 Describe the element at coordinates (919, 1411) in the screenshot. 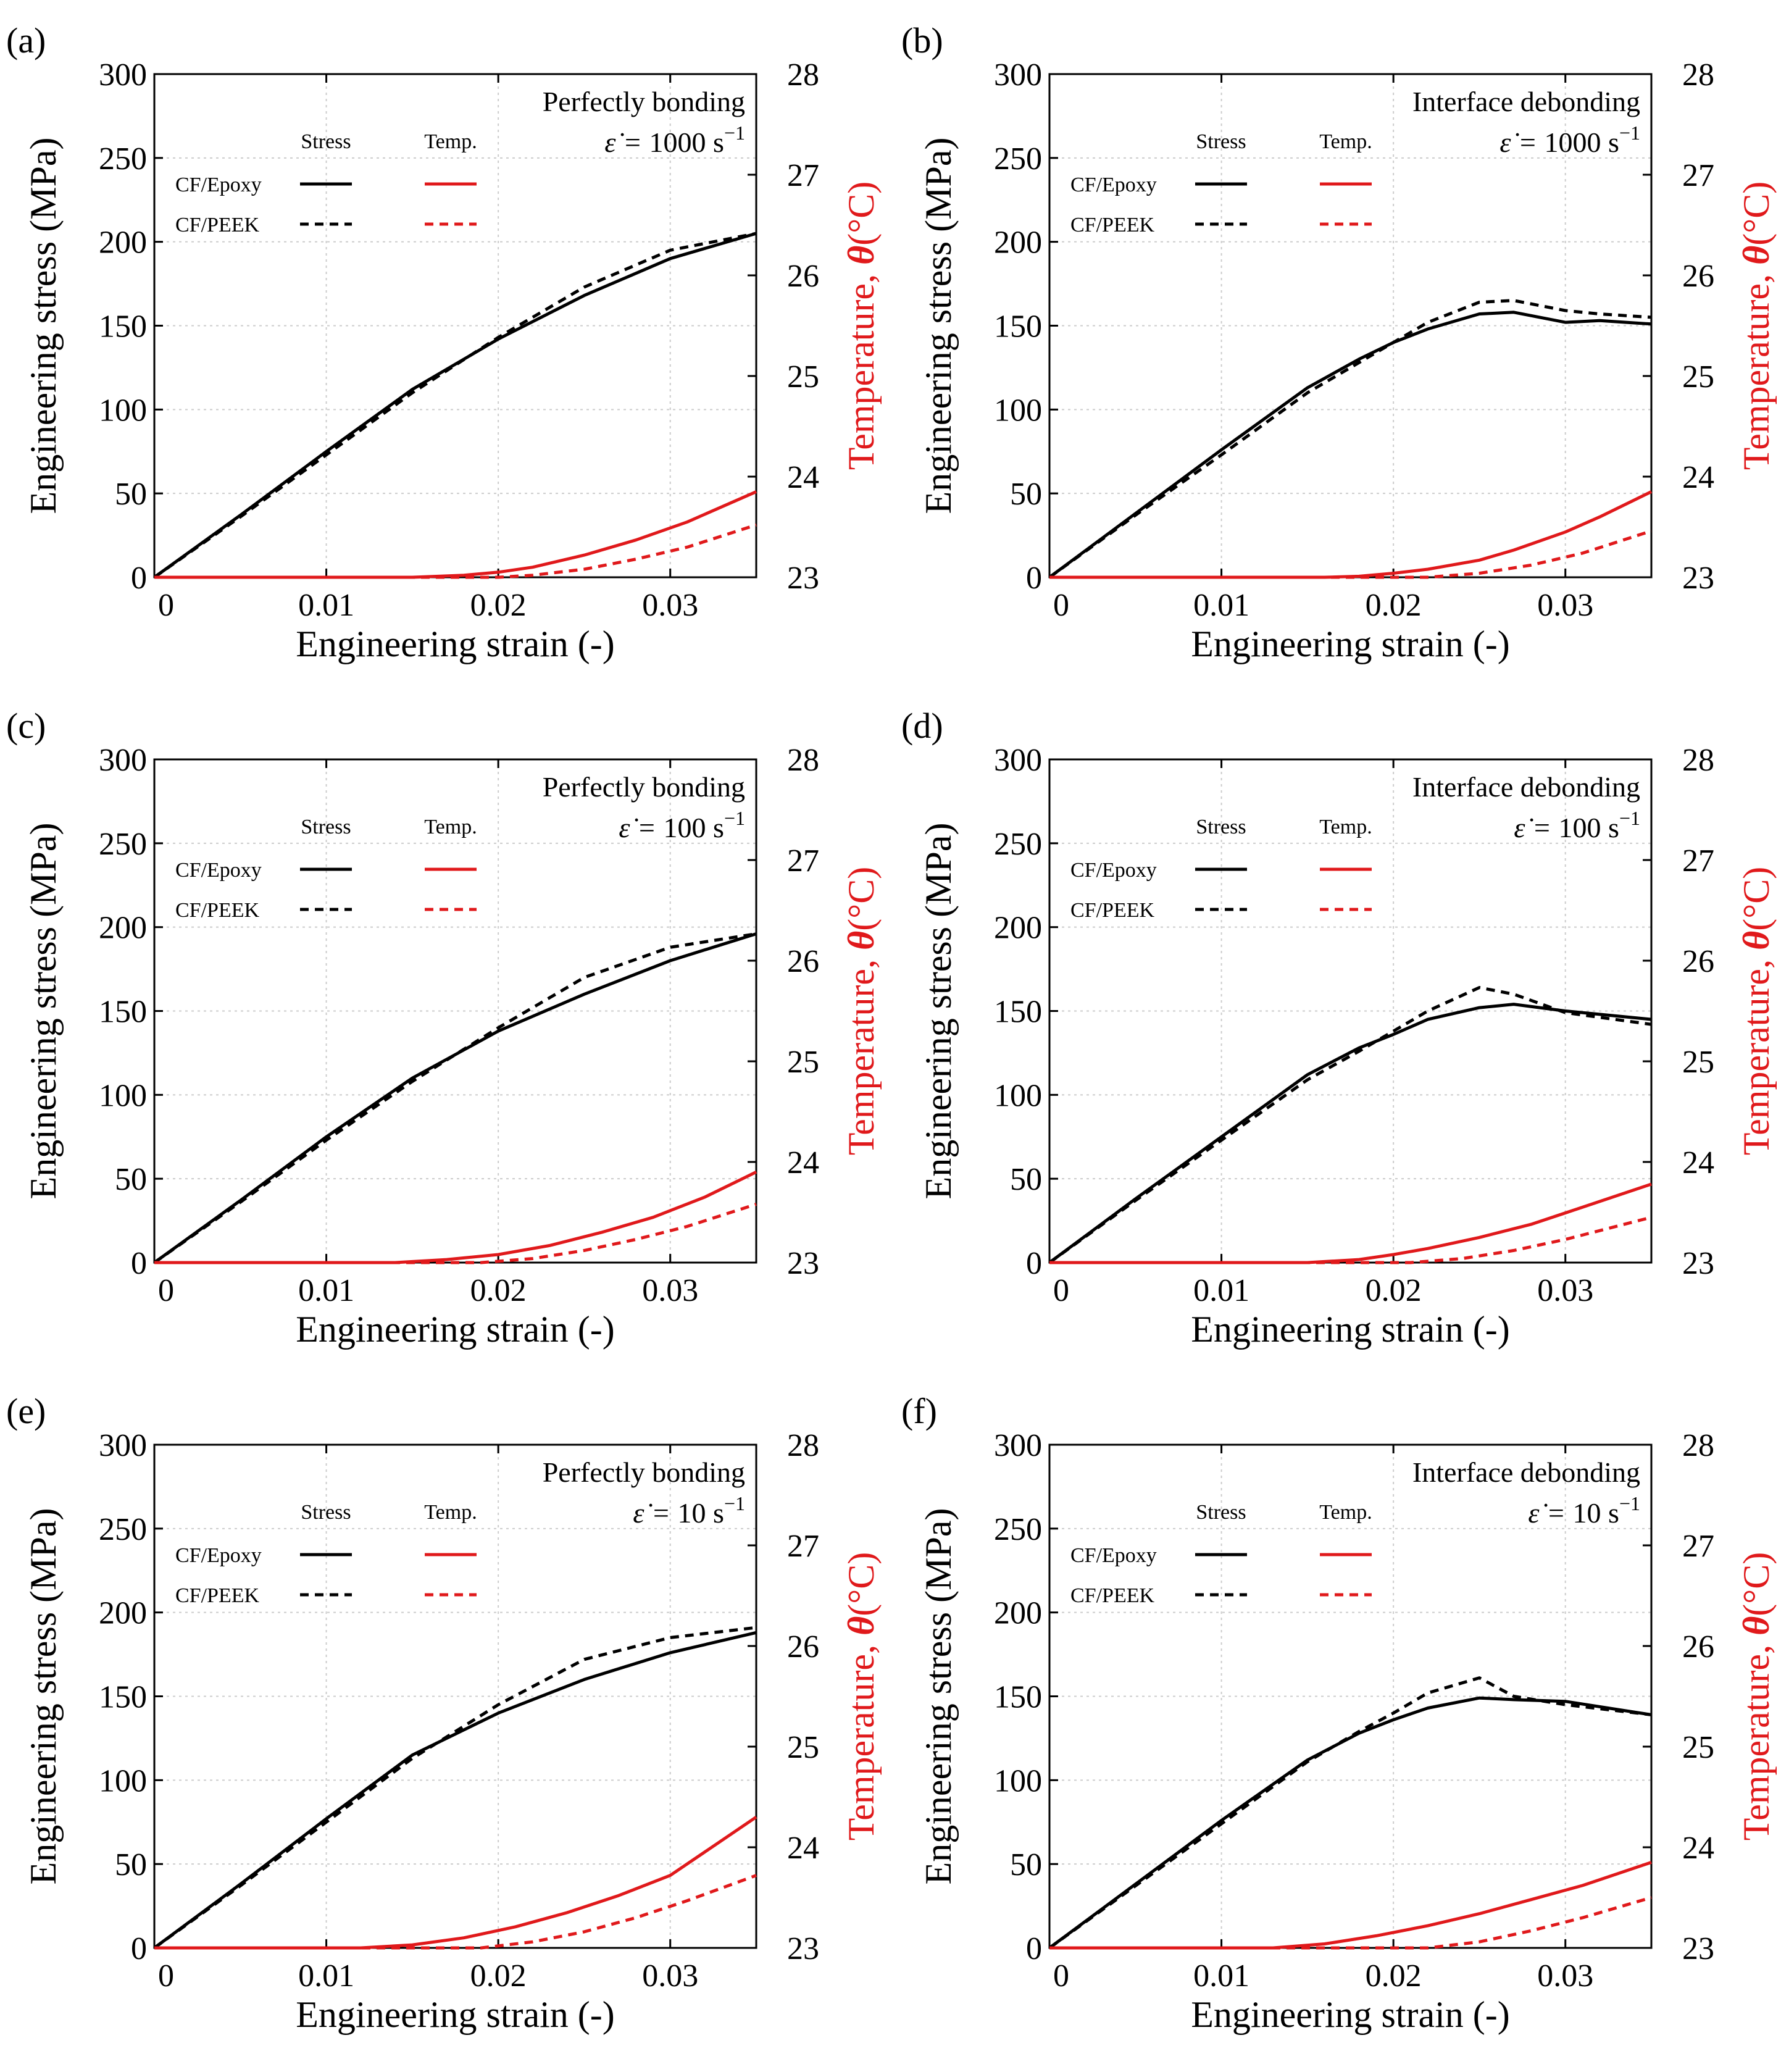

I see `panel-label: (f)` at that location.